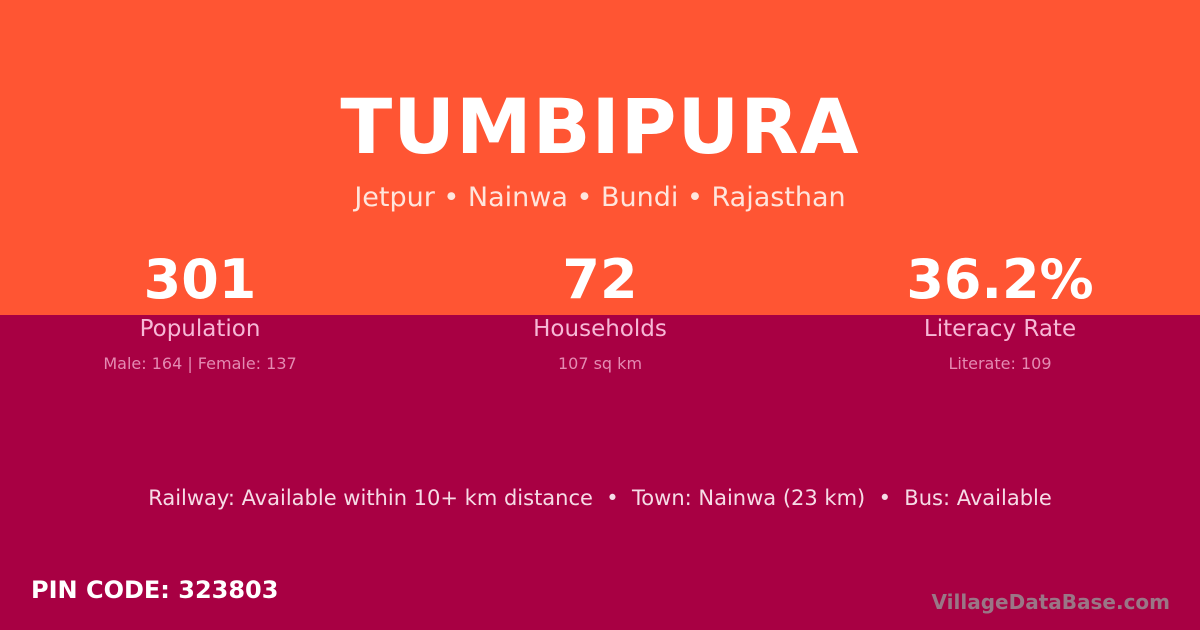 This screenshot has height=630, width=1200. What do you see at coordinates (200, 329) in the screenshot?
I see `stat-label: Population` at bounding box center [200, 329].